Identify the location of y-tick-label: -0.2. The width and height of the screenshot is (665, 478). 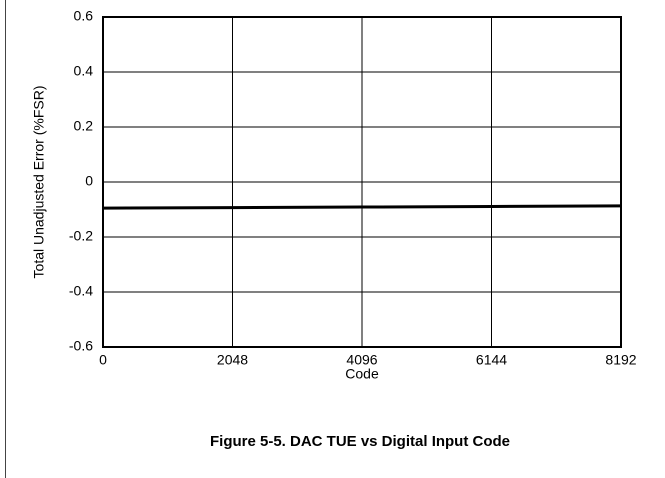
(81, 236).